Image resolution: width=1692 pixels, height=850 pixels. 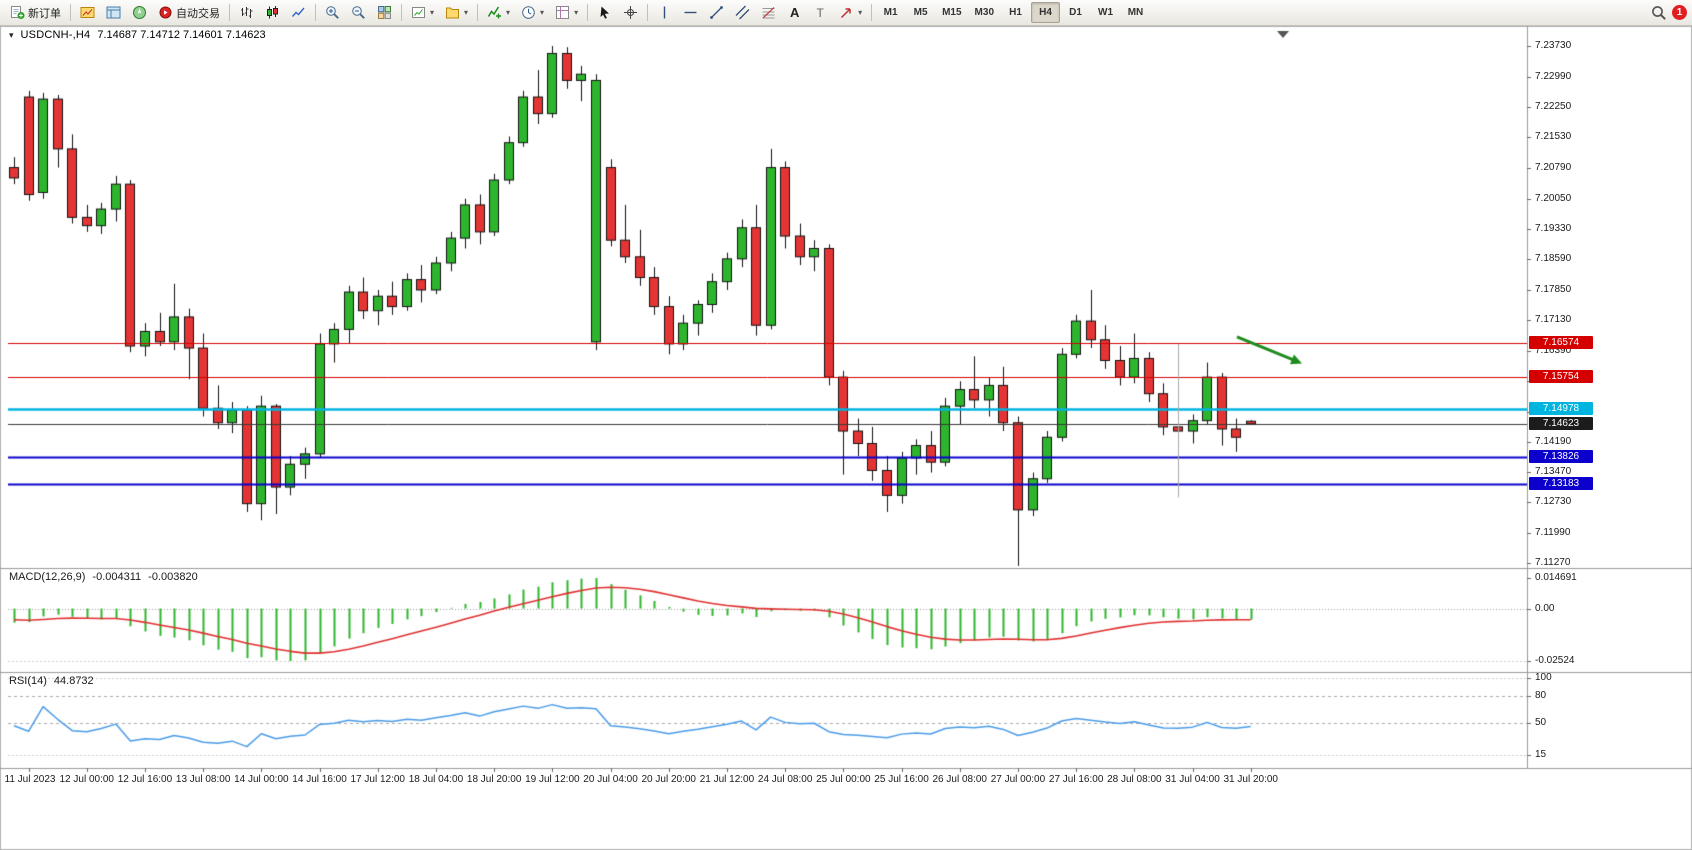 I want to click on main-toolbar: 新订单 自动交易 ▾ ▾ ▾ ▾ ▾ A T ▾ M1 M5 M15 M30 H1 H4 D1 W1 MN 1, so click(x=846, y=13).